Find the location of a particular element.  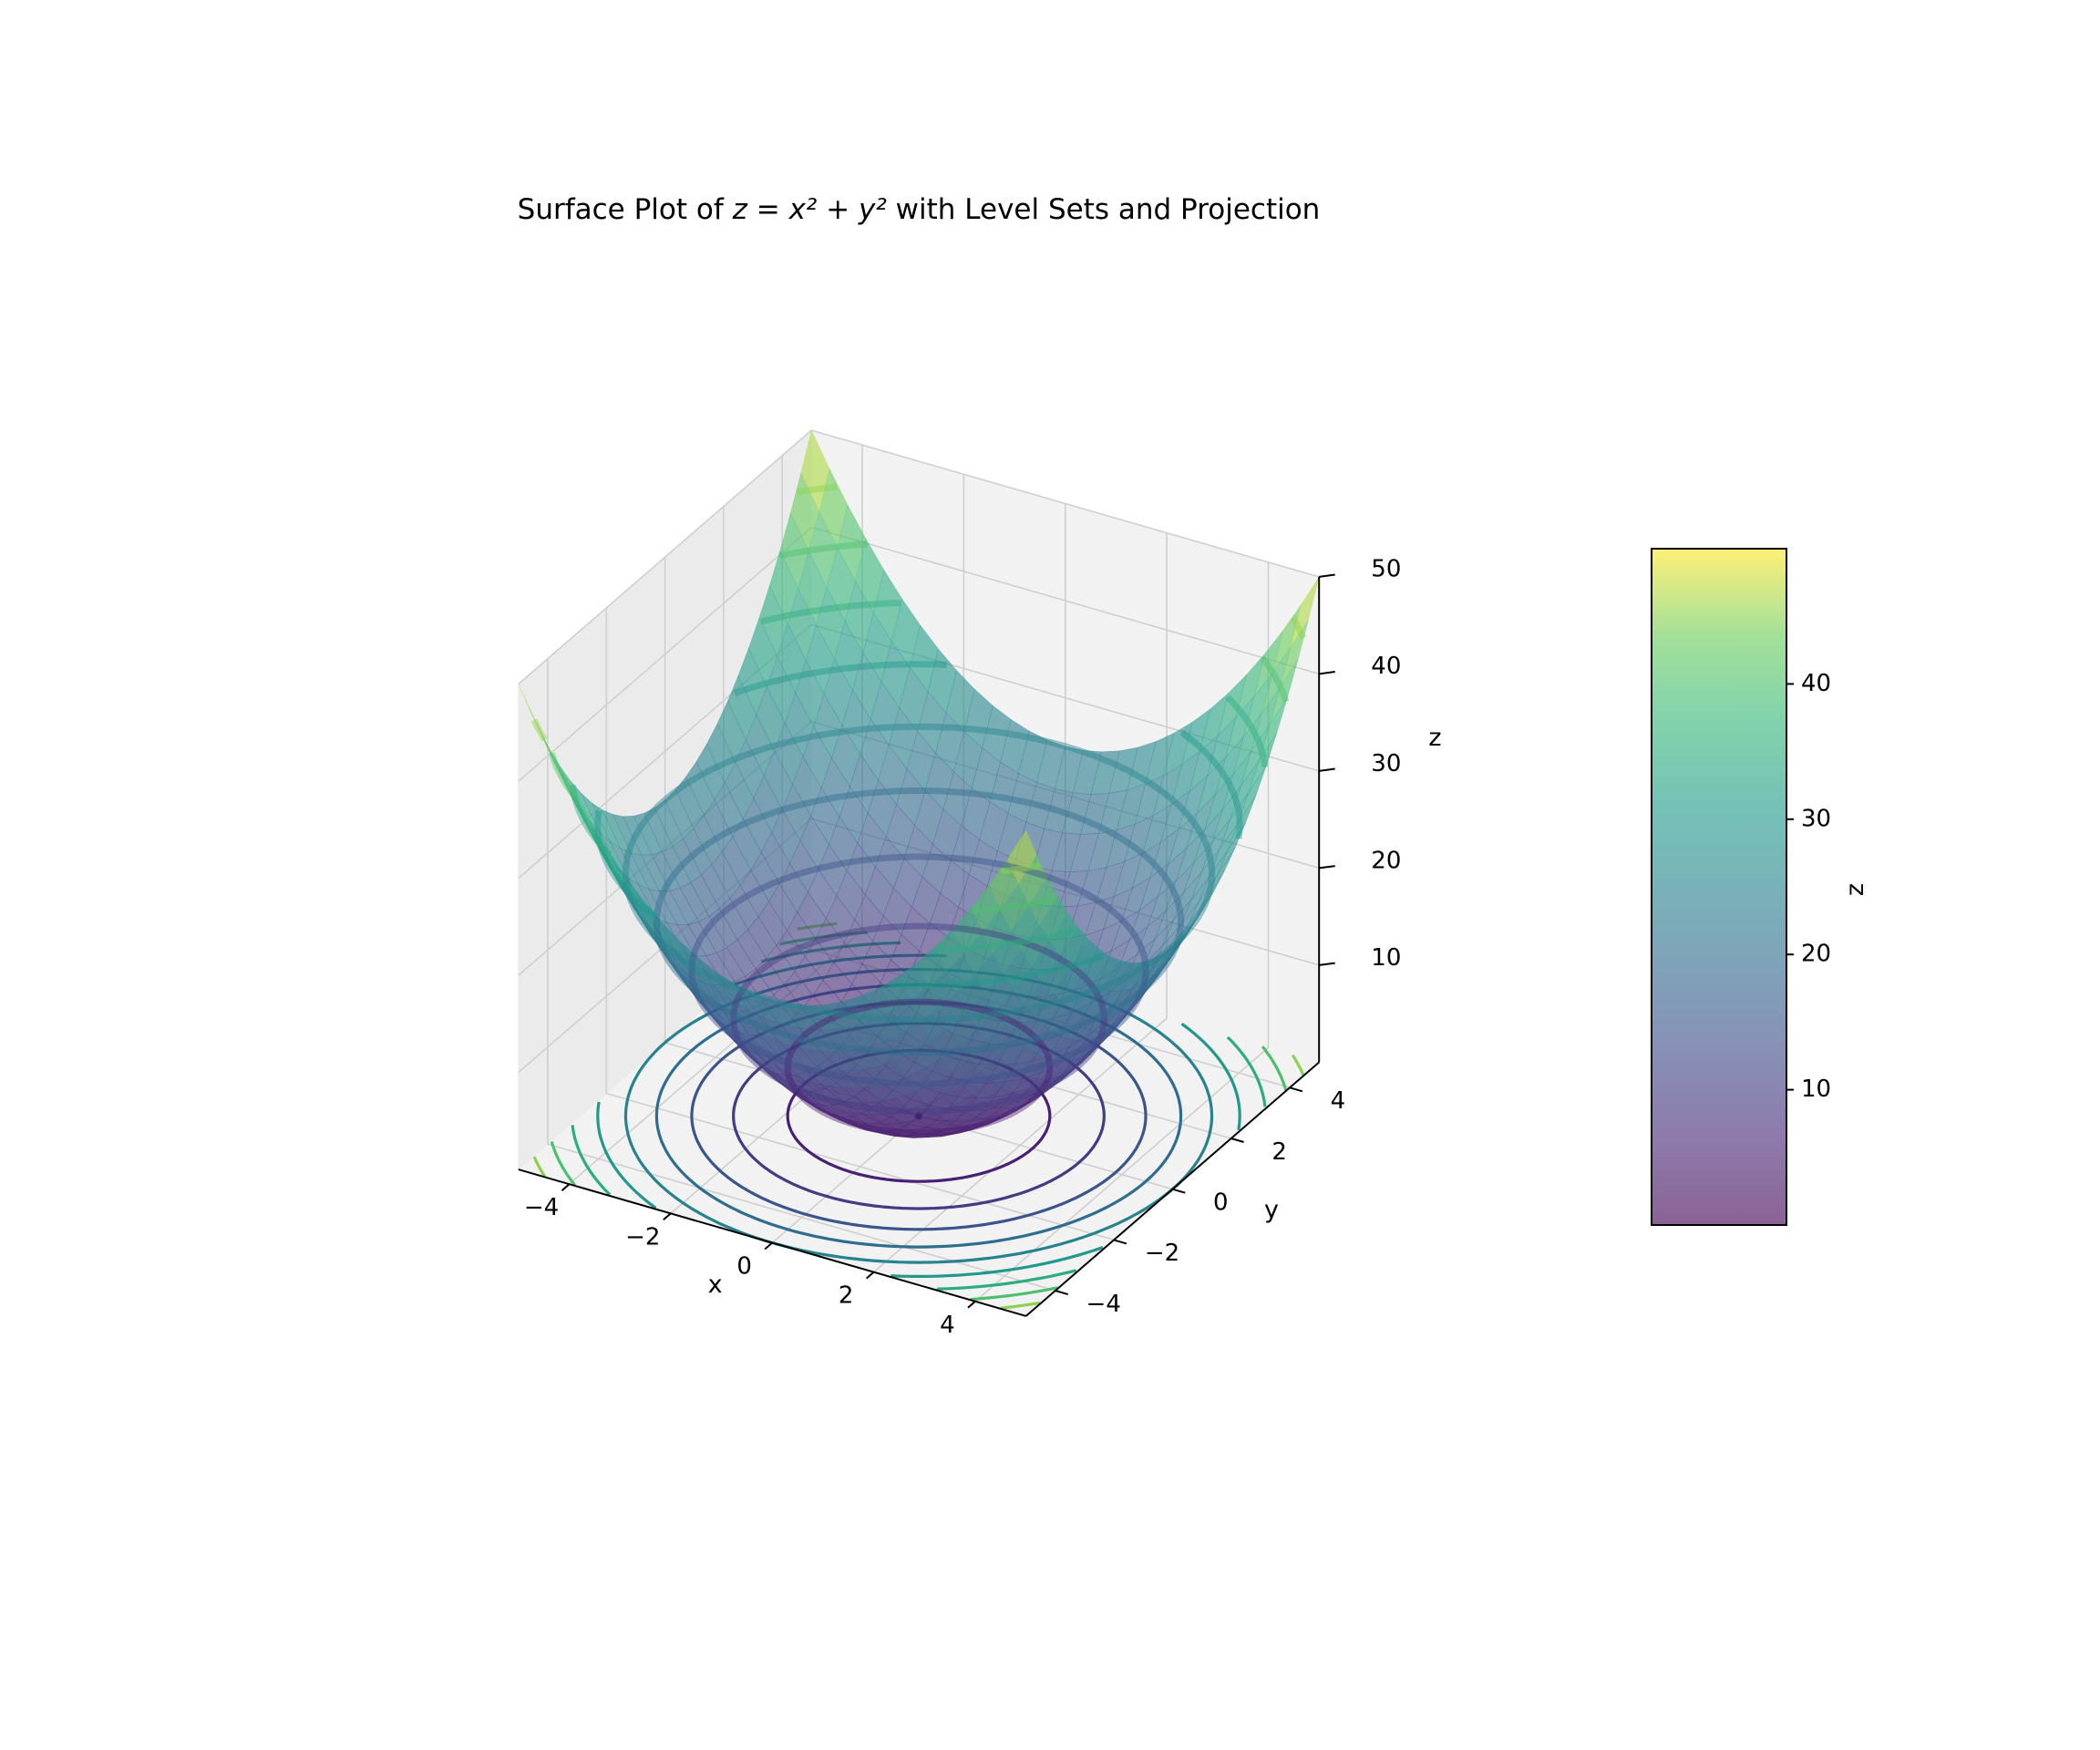

colorbar-tick-label: 30 is located at coordinates (1816, 819).